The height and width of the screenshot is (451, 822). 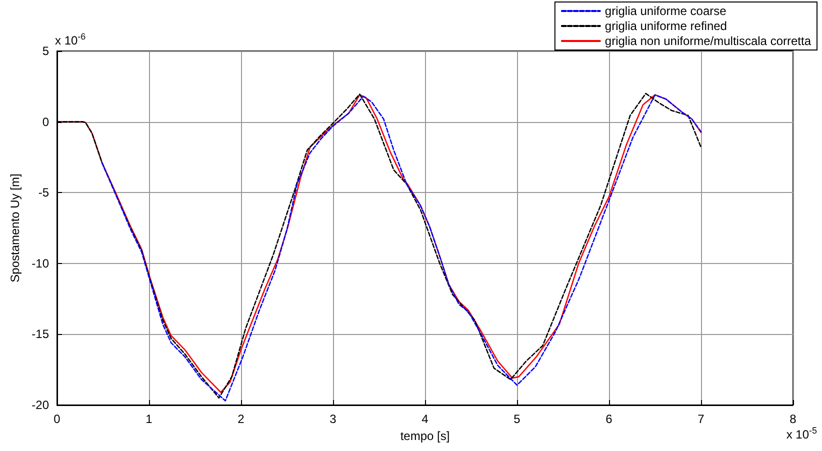 What do you see at coordinates (333, 419) in the screenshot?
I see `x-tick-label: 3` at bounding box center [333, 419].